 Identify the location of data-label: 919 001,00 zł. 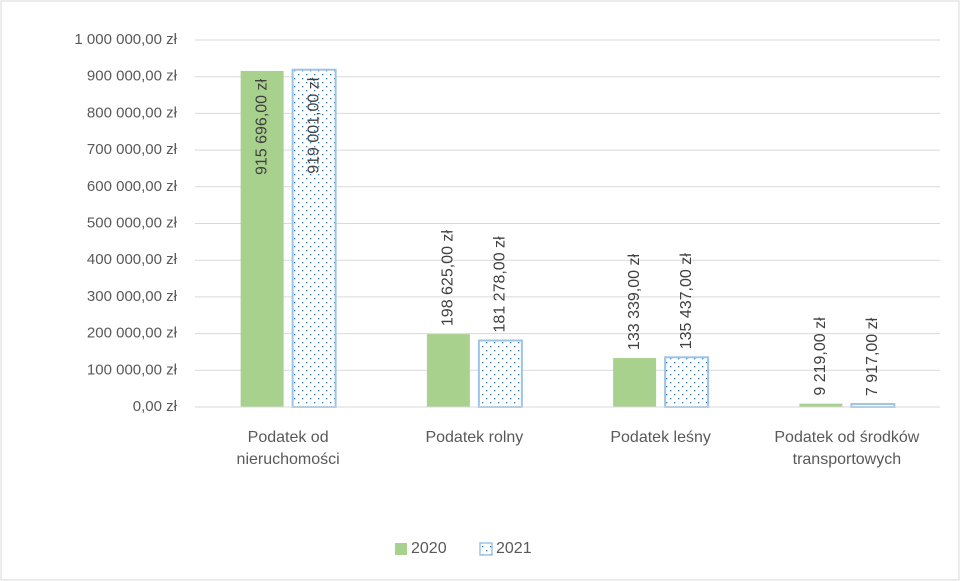
(313, 125).